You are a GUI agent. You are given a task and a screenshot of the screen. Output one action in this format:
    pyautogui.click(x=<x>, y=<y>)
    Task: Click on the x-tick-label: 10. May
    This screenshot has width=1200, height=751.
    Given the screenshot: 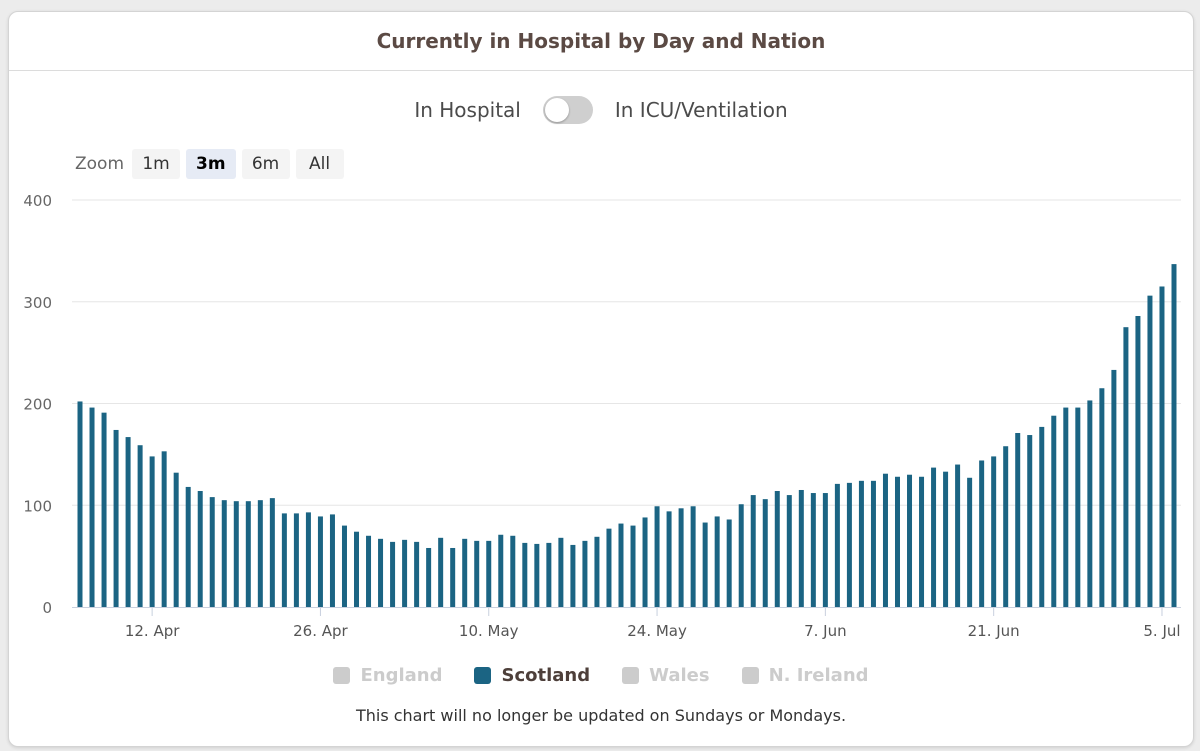 What is the action you would take?
    pyautogui.click(x=489, y=631)
    